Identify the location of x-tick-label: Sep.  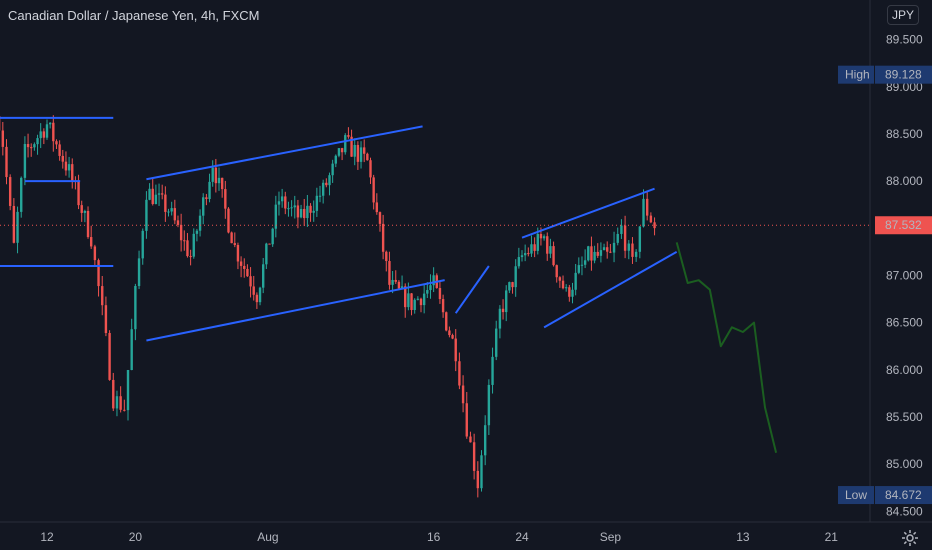
(611, 537).